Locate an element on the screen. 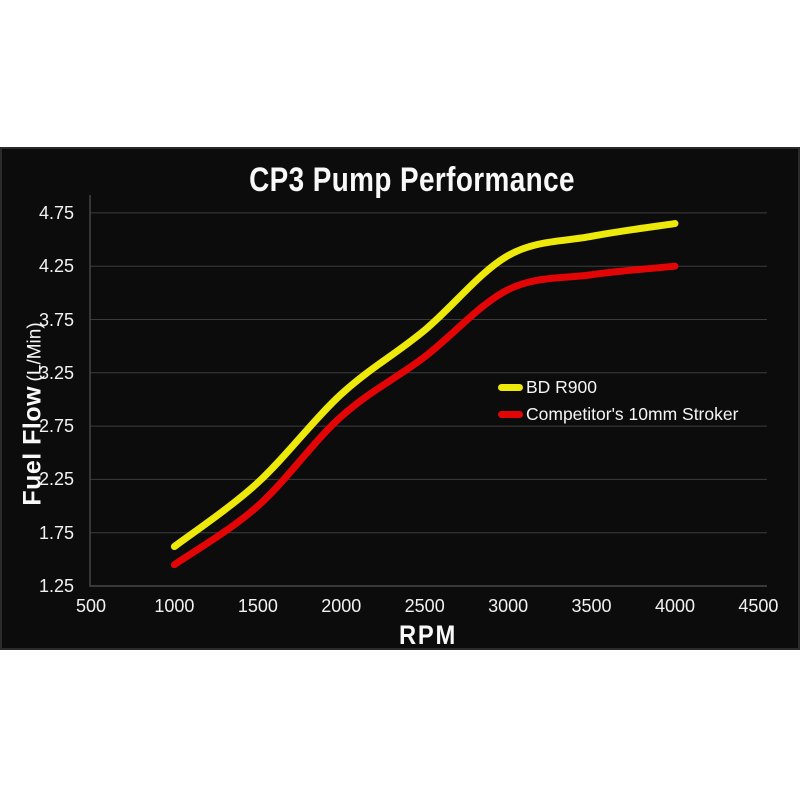 This screenshot has width=800, height=800. x-tick-label: 1500 is located at coordinates (257, 606).